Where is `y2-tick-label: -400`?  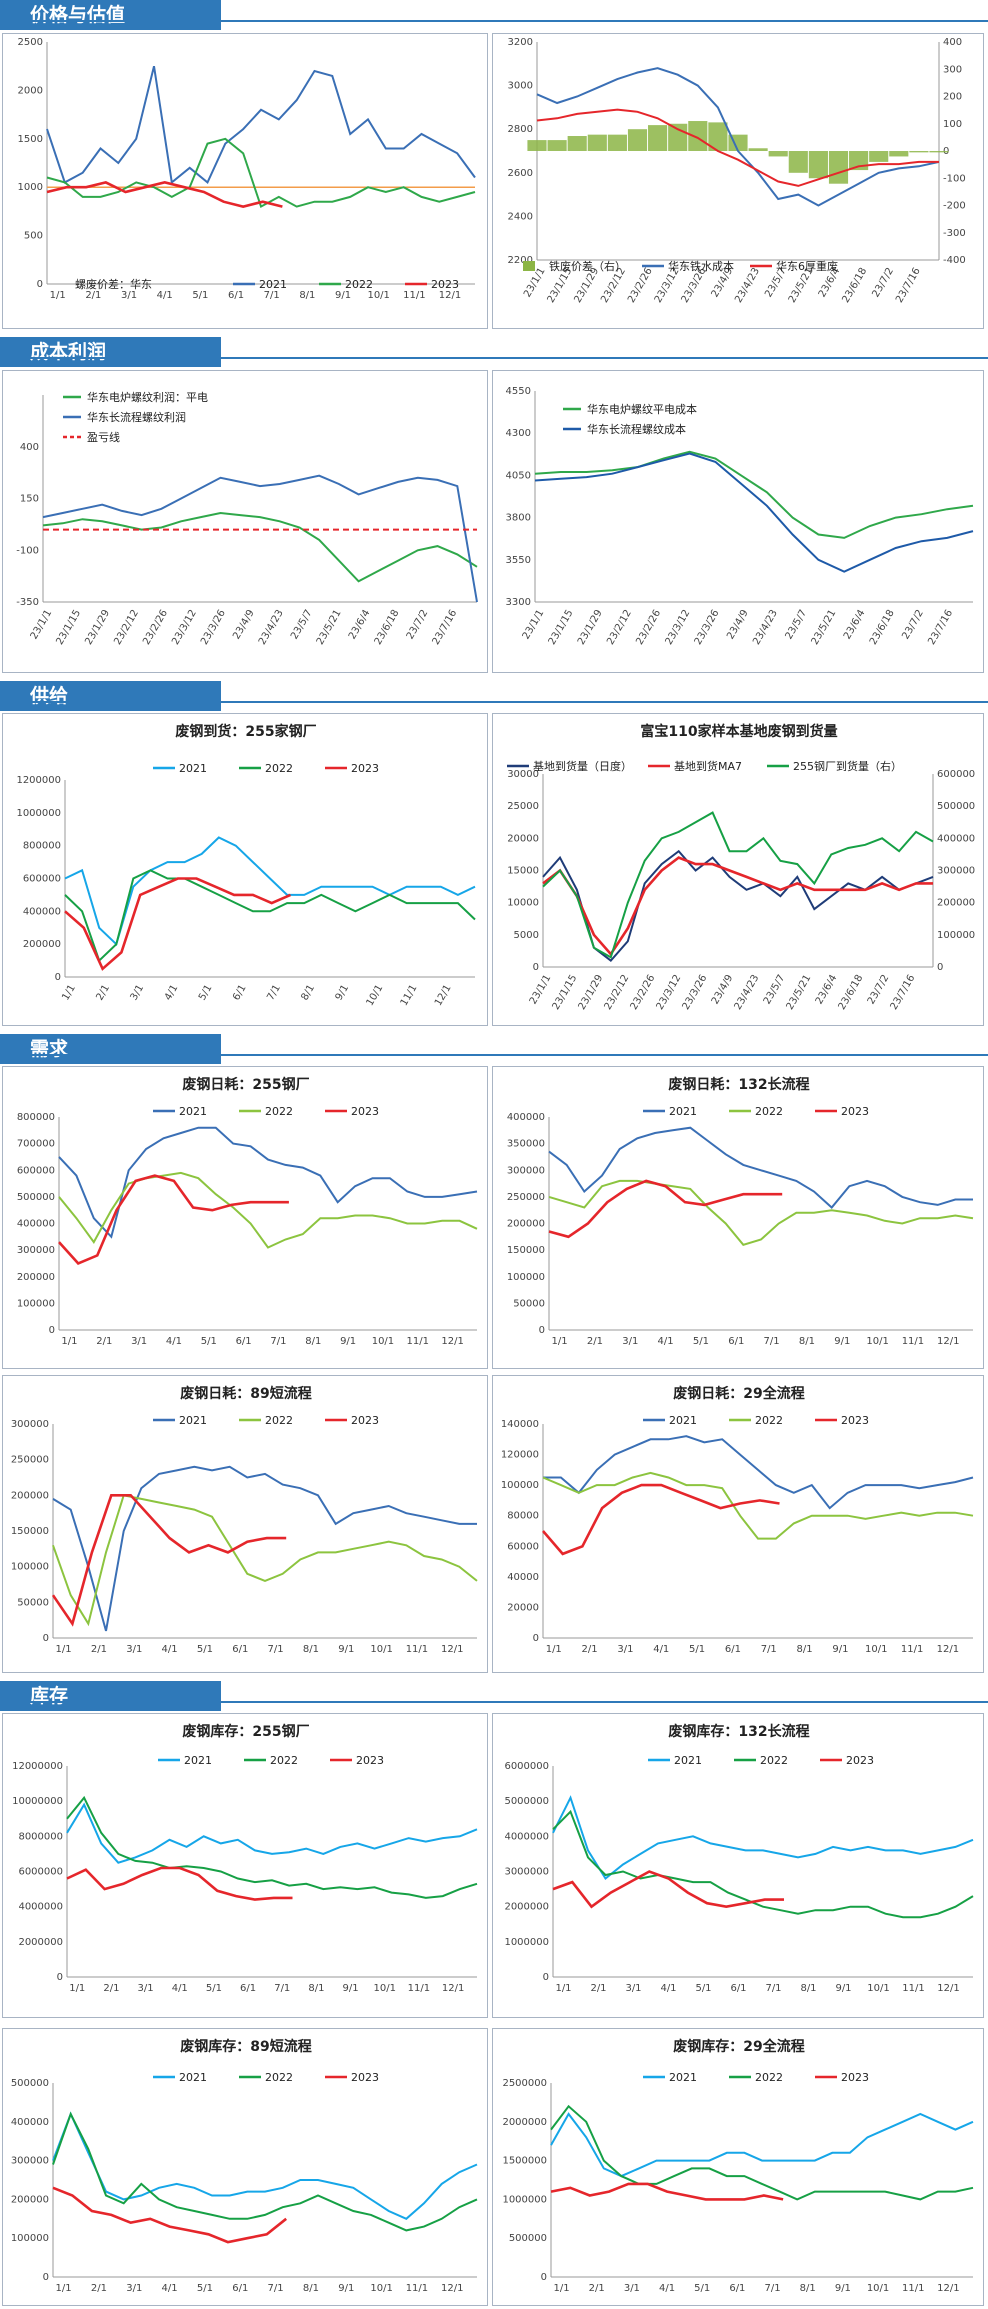
y2-tick-label: -400 is located at coordinates (954, 260).